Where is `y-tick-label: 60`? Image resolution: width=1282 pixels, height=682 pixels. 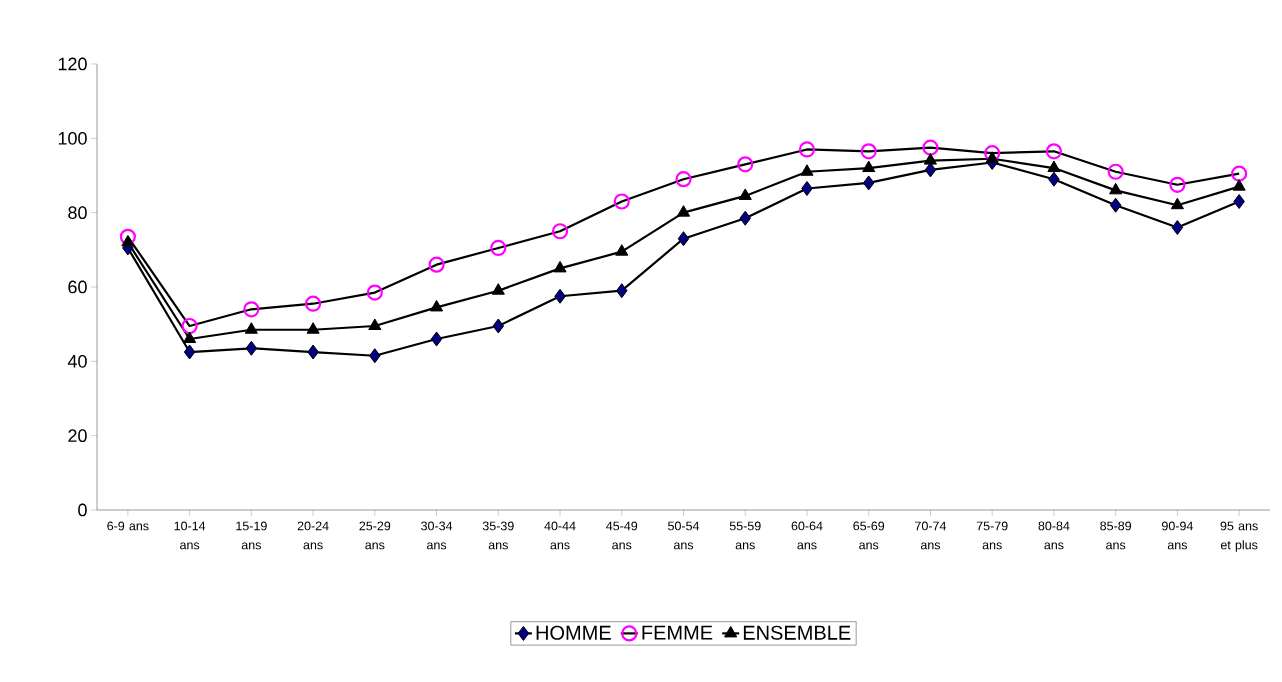 y-tick-label: 60 is located at coordinates (77, 287).